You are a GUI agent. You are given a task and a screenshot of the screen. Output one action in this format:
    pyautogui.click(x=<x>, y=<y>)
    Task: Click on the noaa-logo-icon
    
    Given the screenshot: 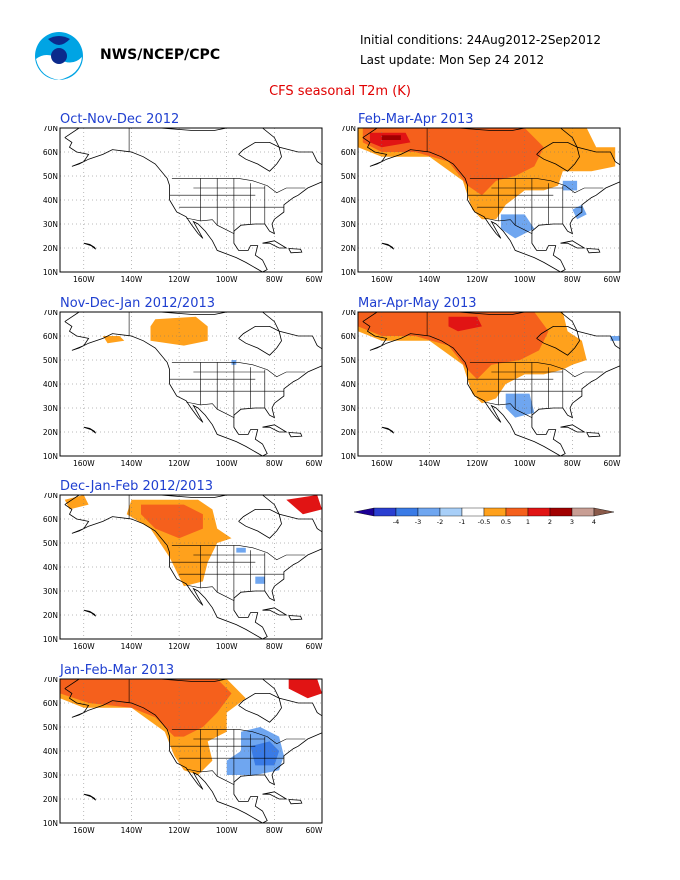 What is the action you would take?
    pyautogui.click(x=59, y=56)
    